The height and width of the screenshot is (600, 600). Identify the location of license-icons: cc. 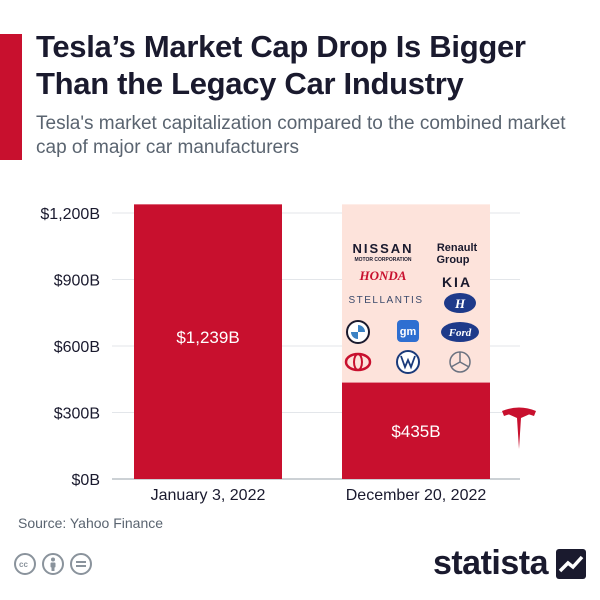
(53, 564).